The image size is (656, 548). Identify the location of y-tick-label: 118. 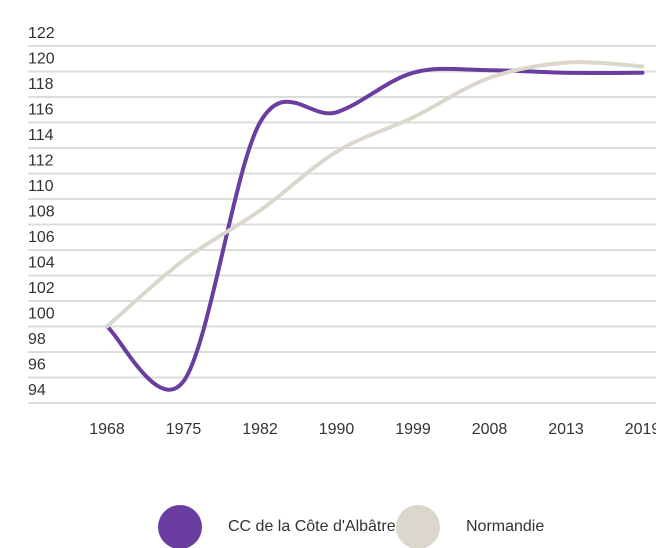
(41, 84).